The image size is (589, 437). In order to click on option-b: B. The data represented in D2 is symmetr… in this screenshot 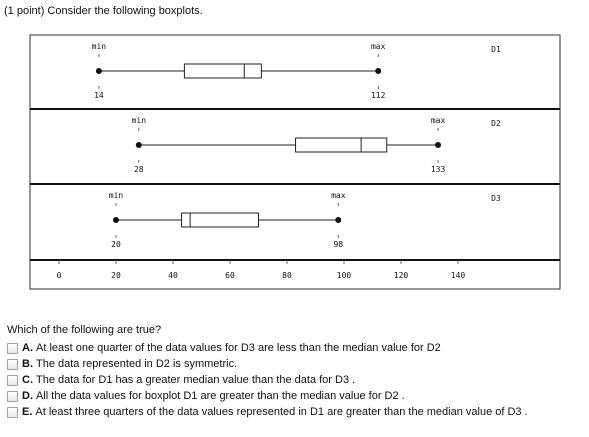, I will do `click(267, 364)`.